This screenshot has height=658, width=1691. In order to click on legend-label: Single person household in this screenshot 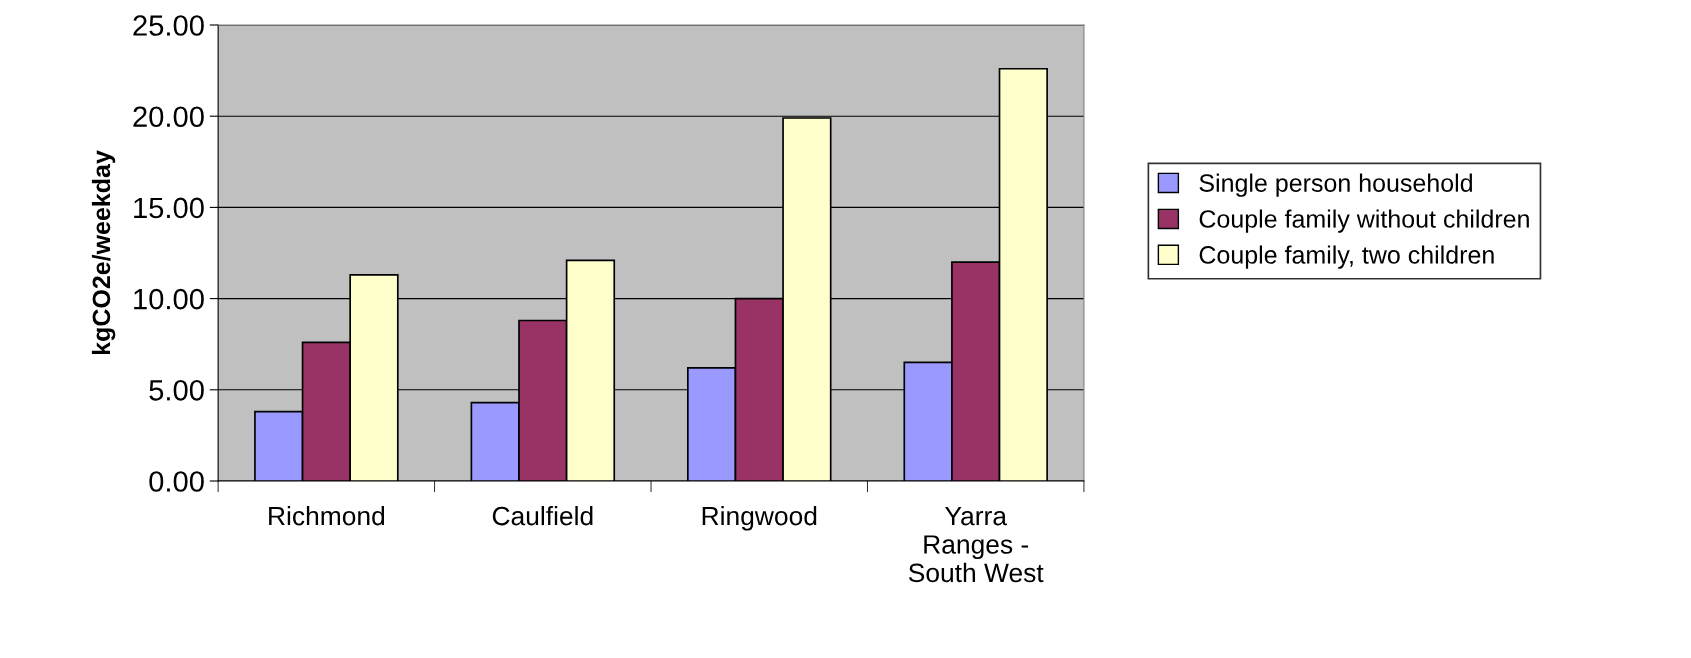, I will do `click(1335, 185)`.